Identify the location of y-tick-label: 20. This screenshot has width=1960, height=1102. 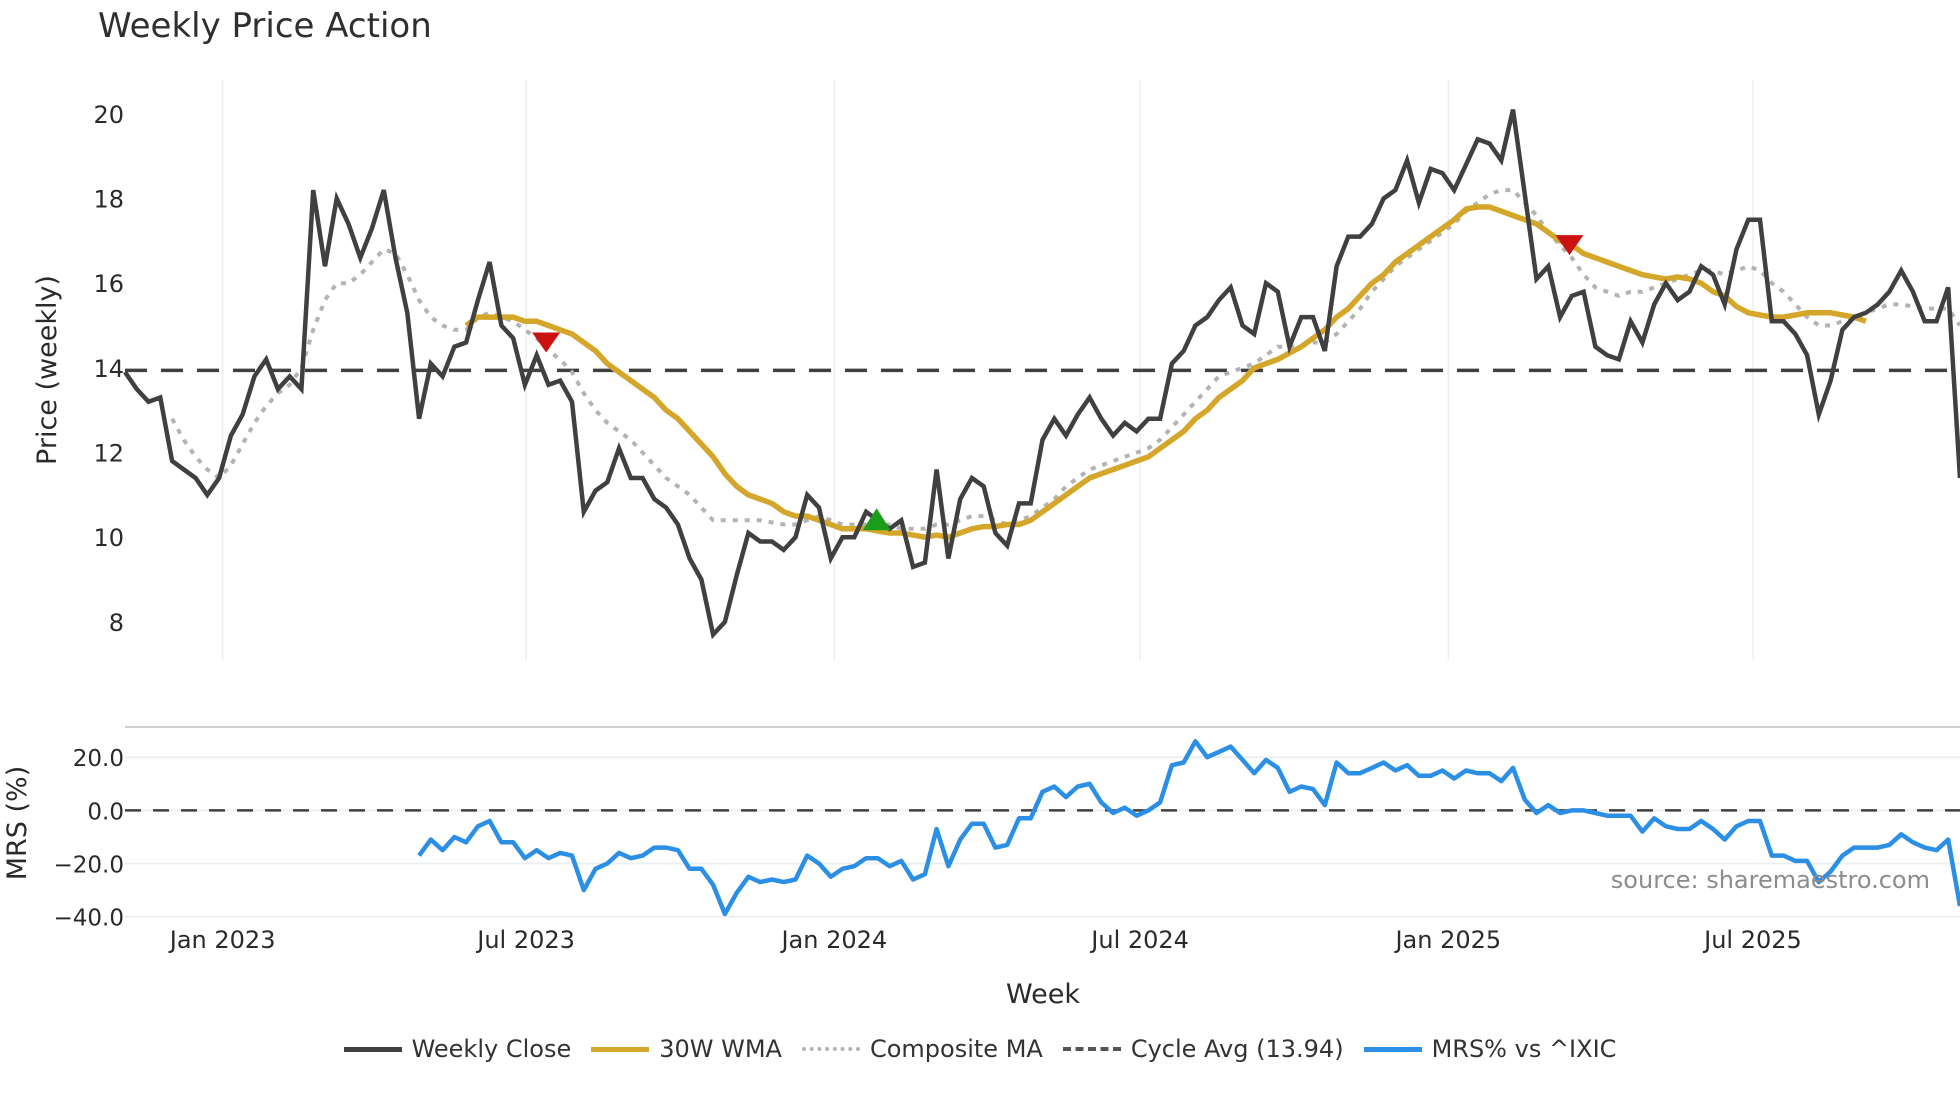
(108, 115).